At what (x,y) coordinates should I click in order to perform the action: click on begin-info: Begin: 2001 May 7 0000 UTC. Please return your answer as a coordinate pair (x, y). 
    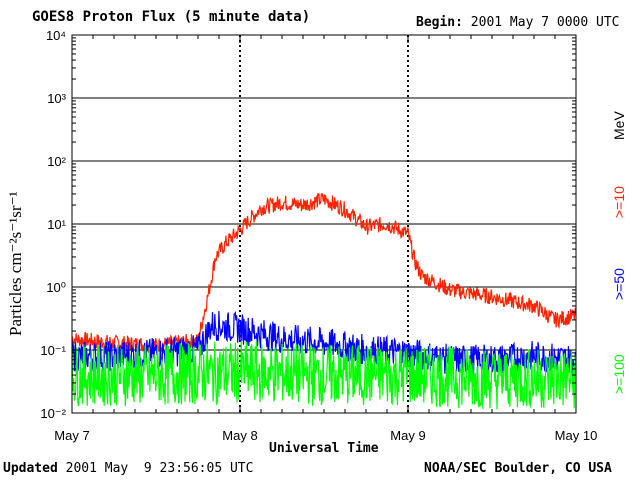
    Looking at the image, I should click on (518, 22).